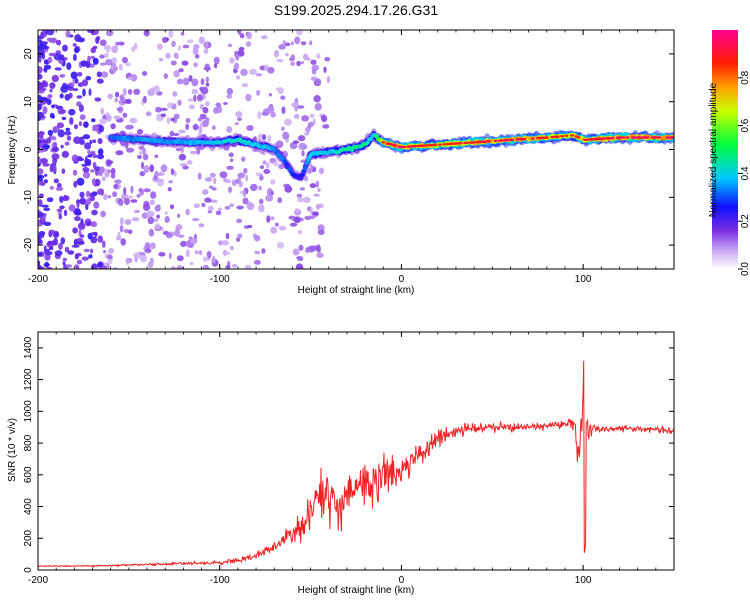 The image size is (750, 600). I want to click on y-tick-label: 1400, so click(28, 347).